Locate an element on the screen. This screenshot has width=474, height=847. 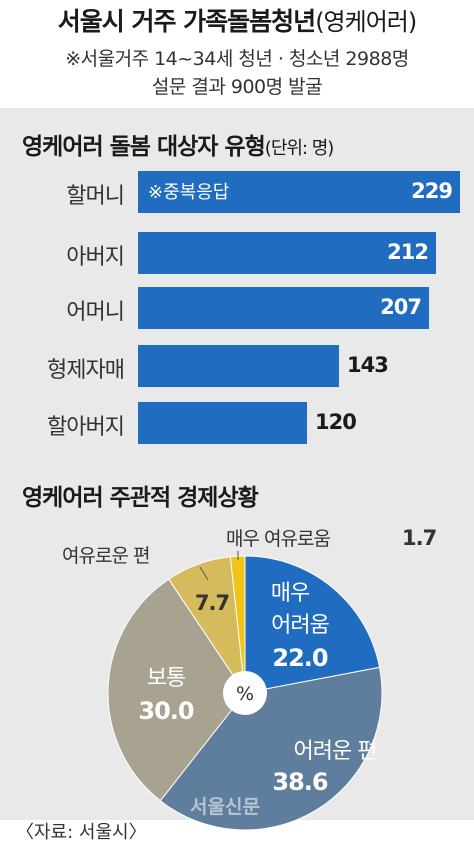
pie-slice-label: 보통 is located at coordinates (166, 678).